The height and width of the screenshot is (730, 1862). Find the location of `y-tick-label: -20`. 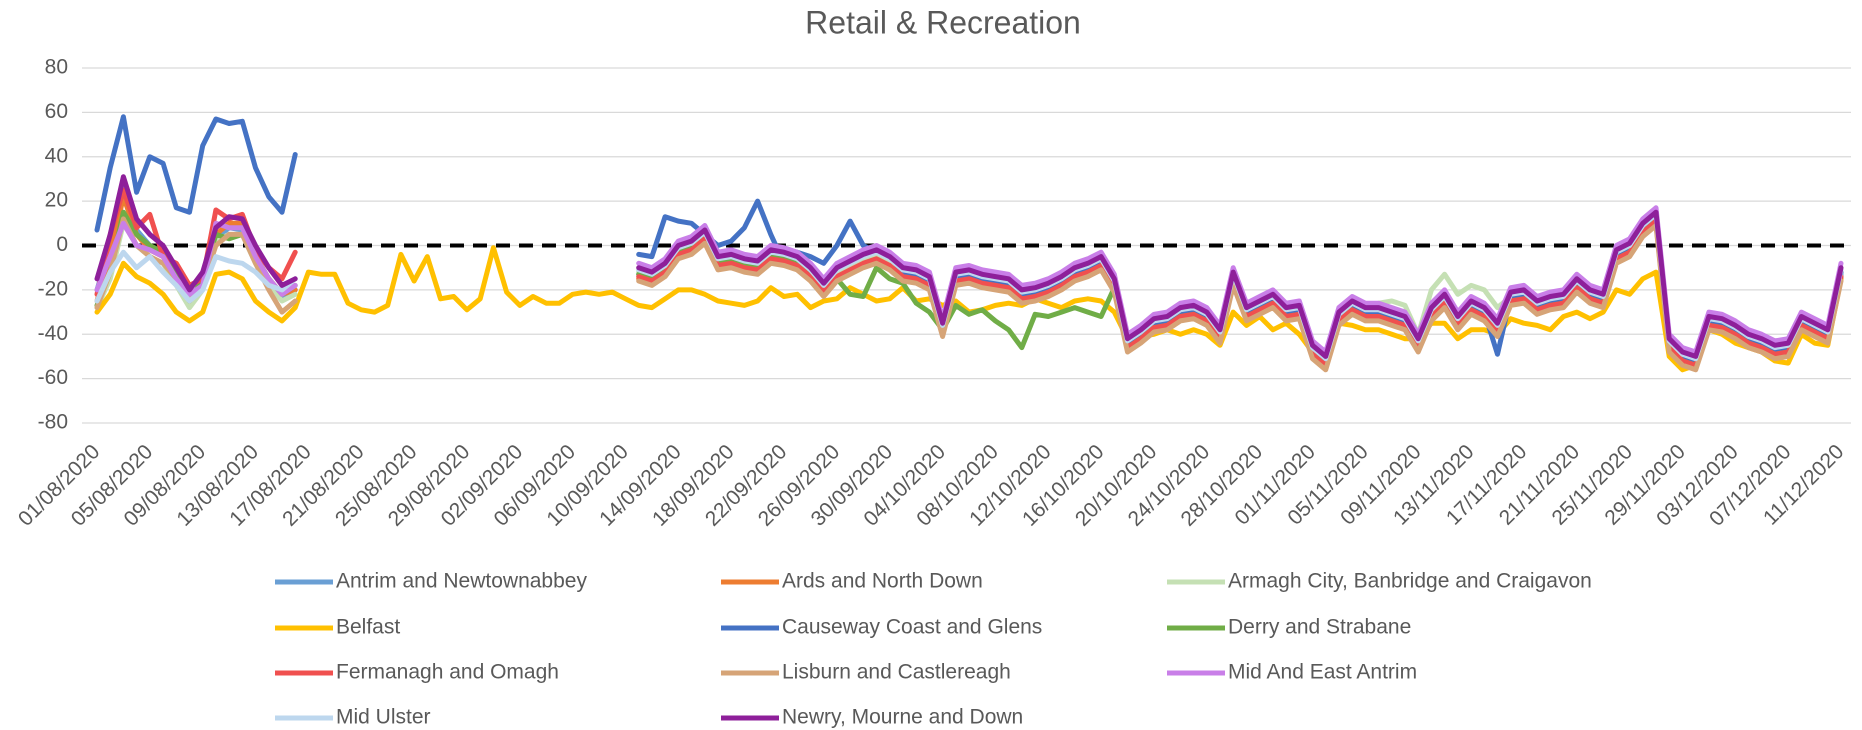

y-tick-label: -20 is located at coordinates (53, 288).